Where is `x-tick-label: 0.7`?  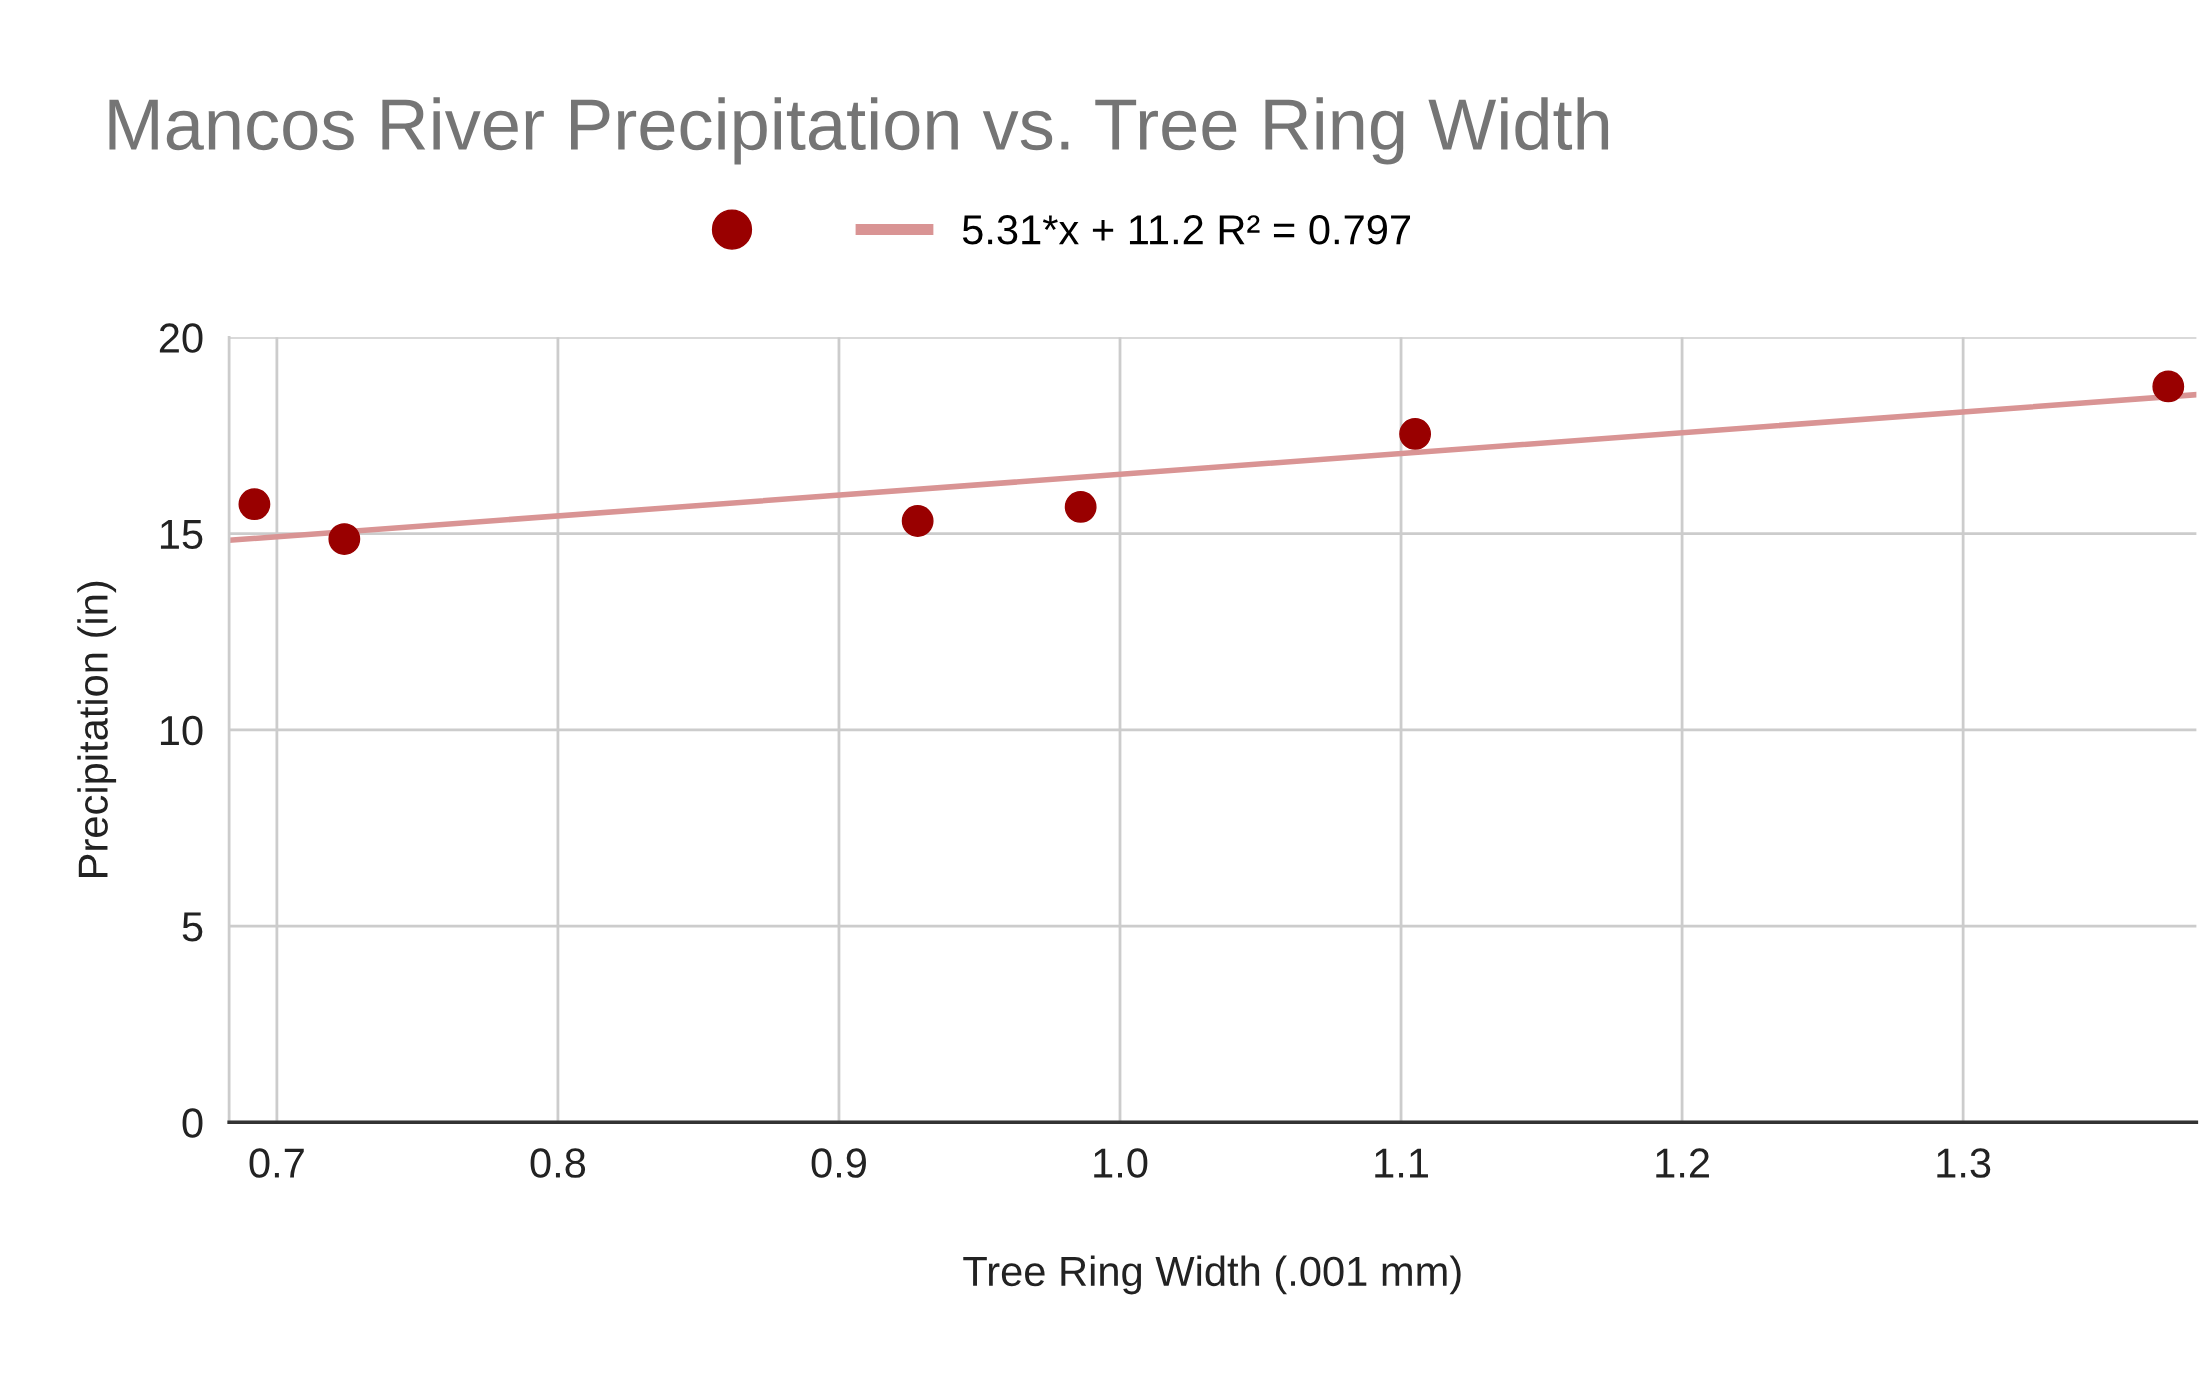 x-tick-label: 0.7 is located at coordinates (276, 1163).